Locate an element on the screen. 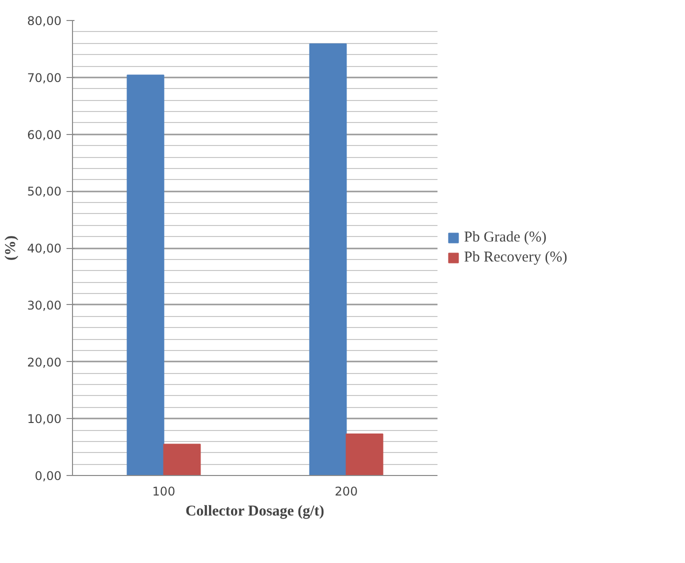 The height and width of the screenshot is (563, 685). legend-label: Pb Grade (%) is located at coordinates (505, 237).